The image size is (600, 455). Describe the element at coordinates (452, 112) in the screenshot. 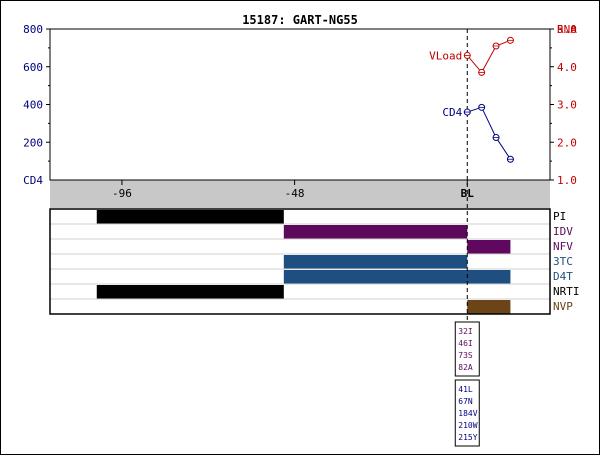

I see `series-label-cd4: CD4` at that location.